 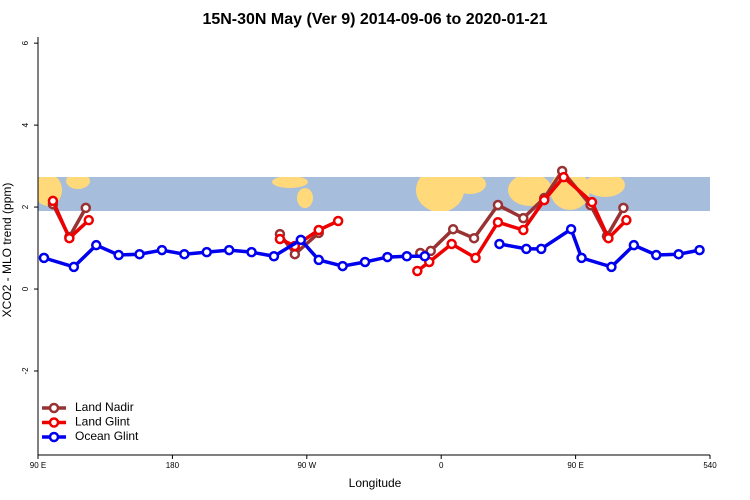 I want to click on y-tick-label: 2, so click(x=25, y=206).